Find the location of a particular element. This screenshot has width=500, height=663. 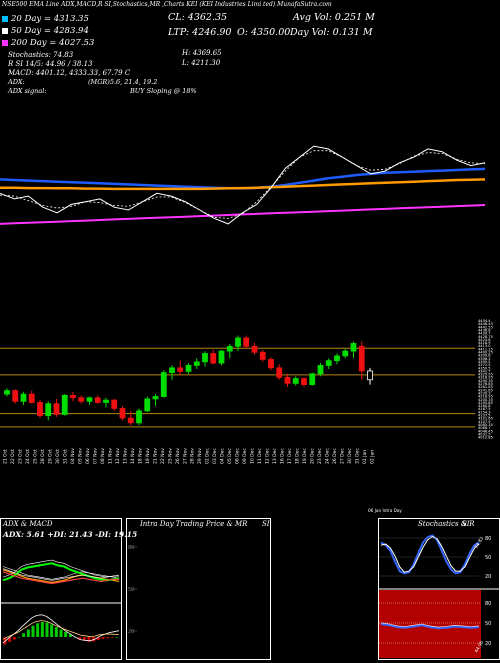

adx-values: (MGR)5.6, 21.4, 19.2 is located at coordinates (123, 82).